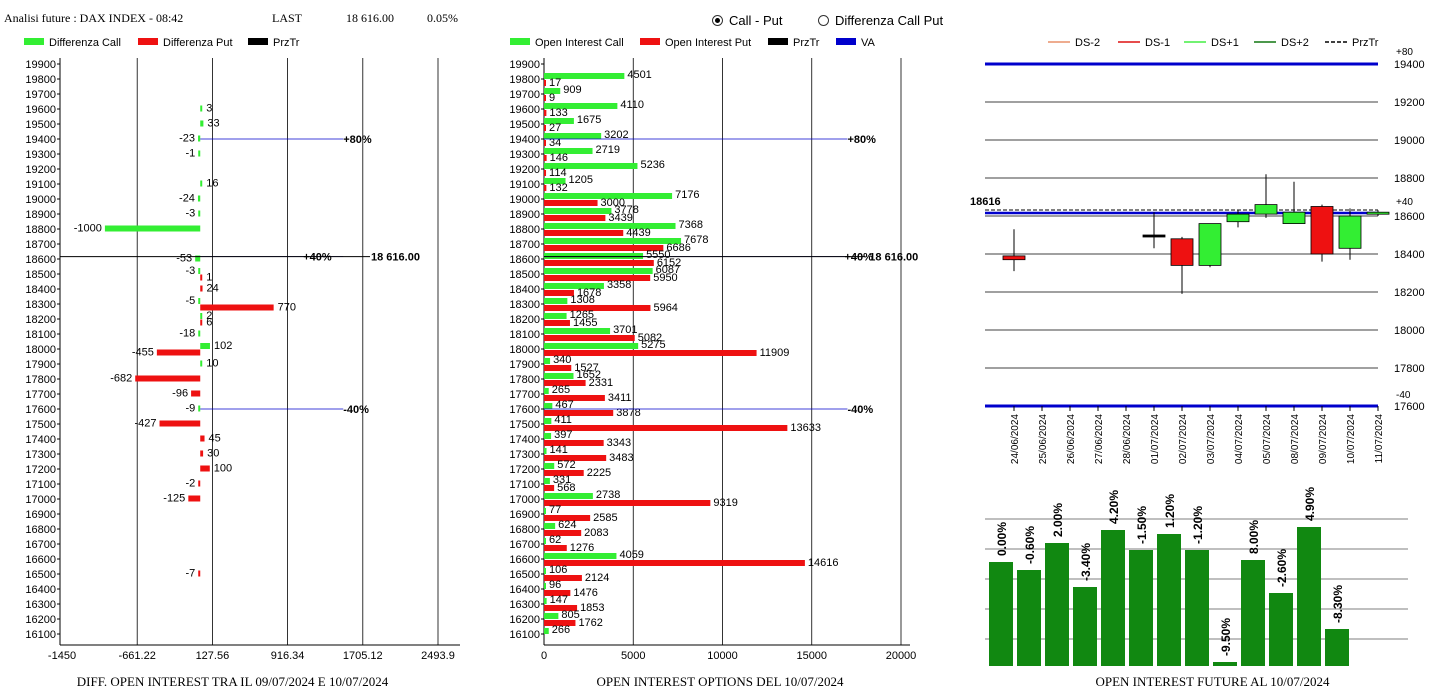  I want to click on diff-bar-value: -53, so click(184, 259).